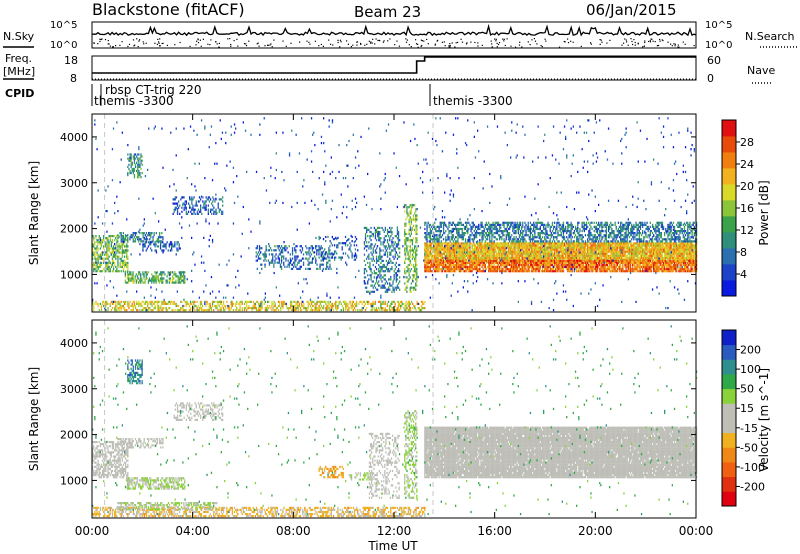 Image resolution: width=800 pixels, height=554 pixels. I want to click on freq-tick-8: 8, so click(73, 78).